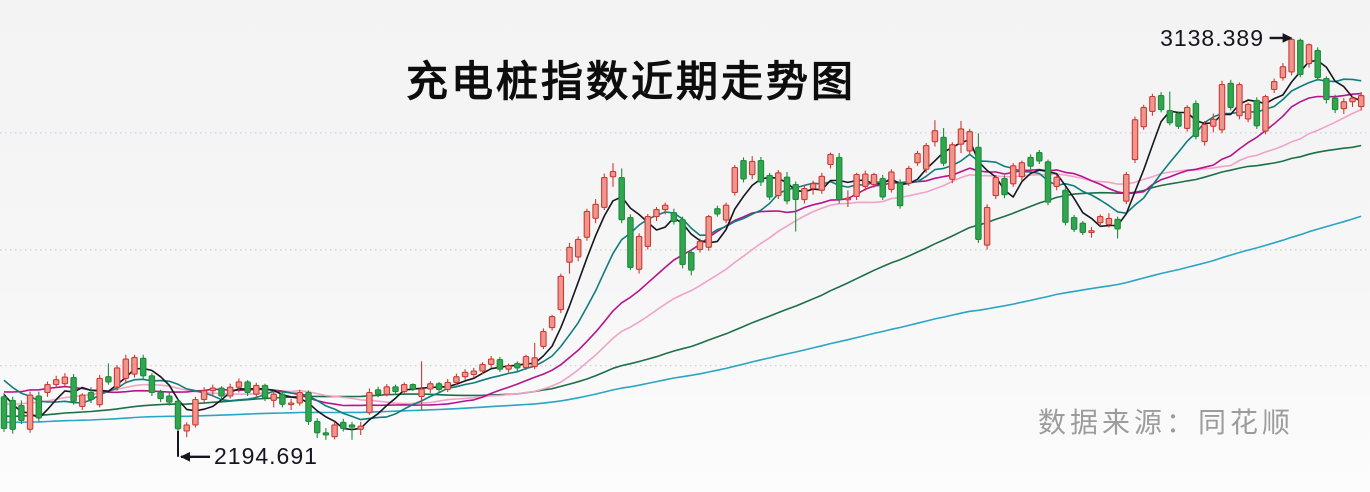 The height and width of the screenshot is (492, 1370). Describe the element at coordinates (266, 456) in the screenshot. I see `low-price-annotation: 2194.691` at that location.